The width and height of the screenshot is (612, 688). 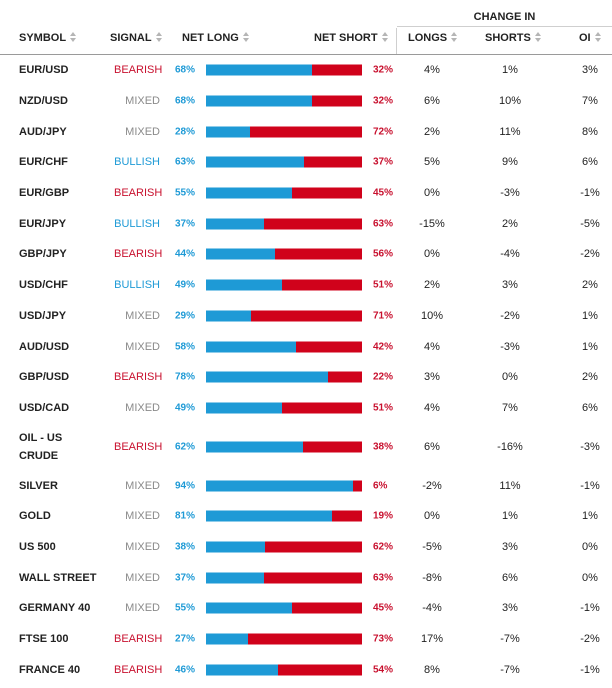 What do you see at coordinates (50, 669) in the screenshot?
I see `symbol-cell: FRANCE 40` at bounding box center [50, 669].